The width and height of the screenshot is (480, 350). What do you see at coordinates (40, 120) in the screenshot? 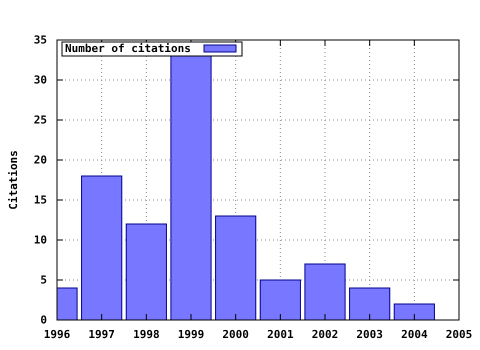
I see `y-tick-label: 25` at bounding box center [40, 120].